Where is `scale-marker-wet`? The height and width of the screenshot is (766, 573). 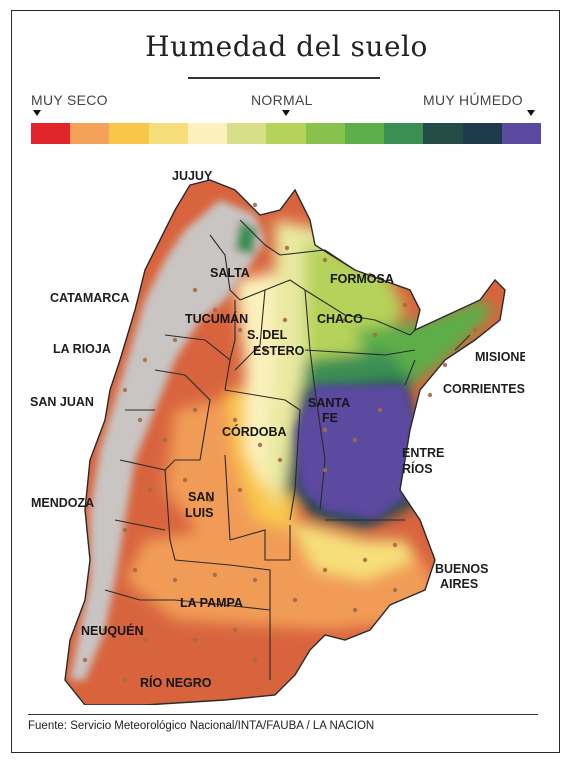 scale-marker-wet is located at coordinates (531, 113).